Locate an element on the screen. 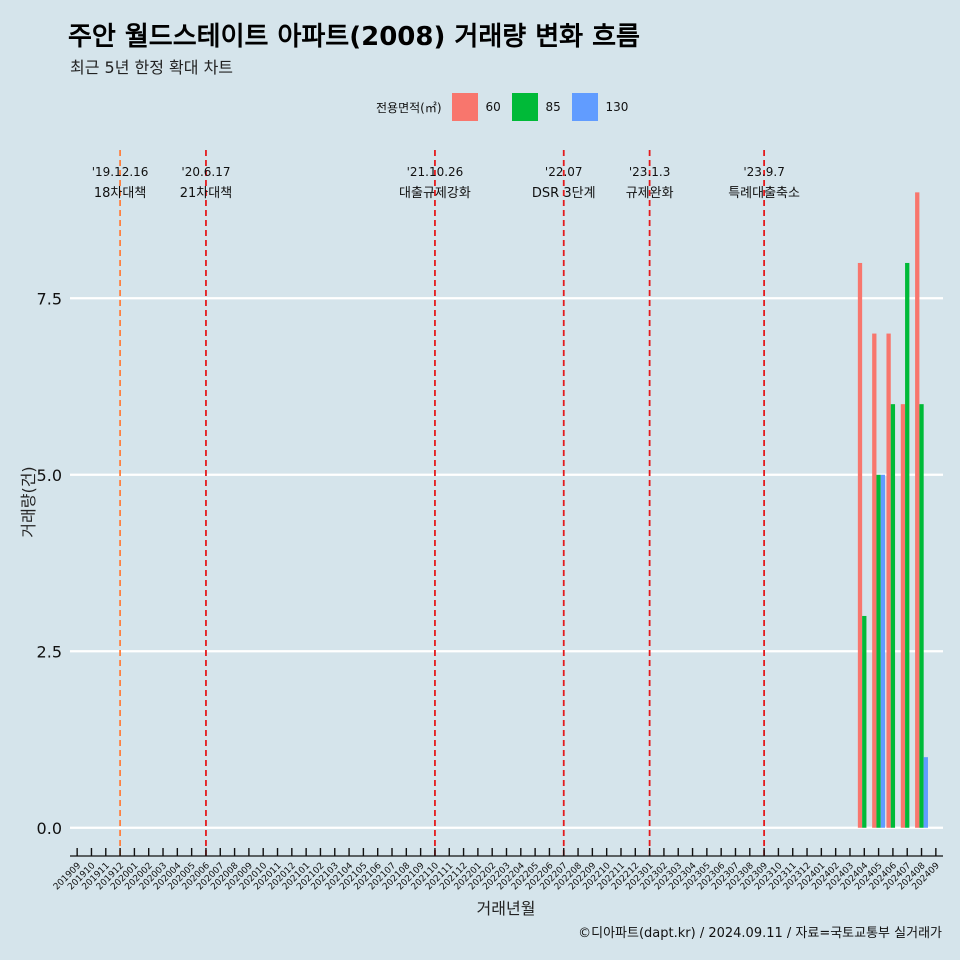 This screenshot has width=960, height=960. legend: 전용면적(㎡) 60 85 130 is located at coordinates (506, 107).